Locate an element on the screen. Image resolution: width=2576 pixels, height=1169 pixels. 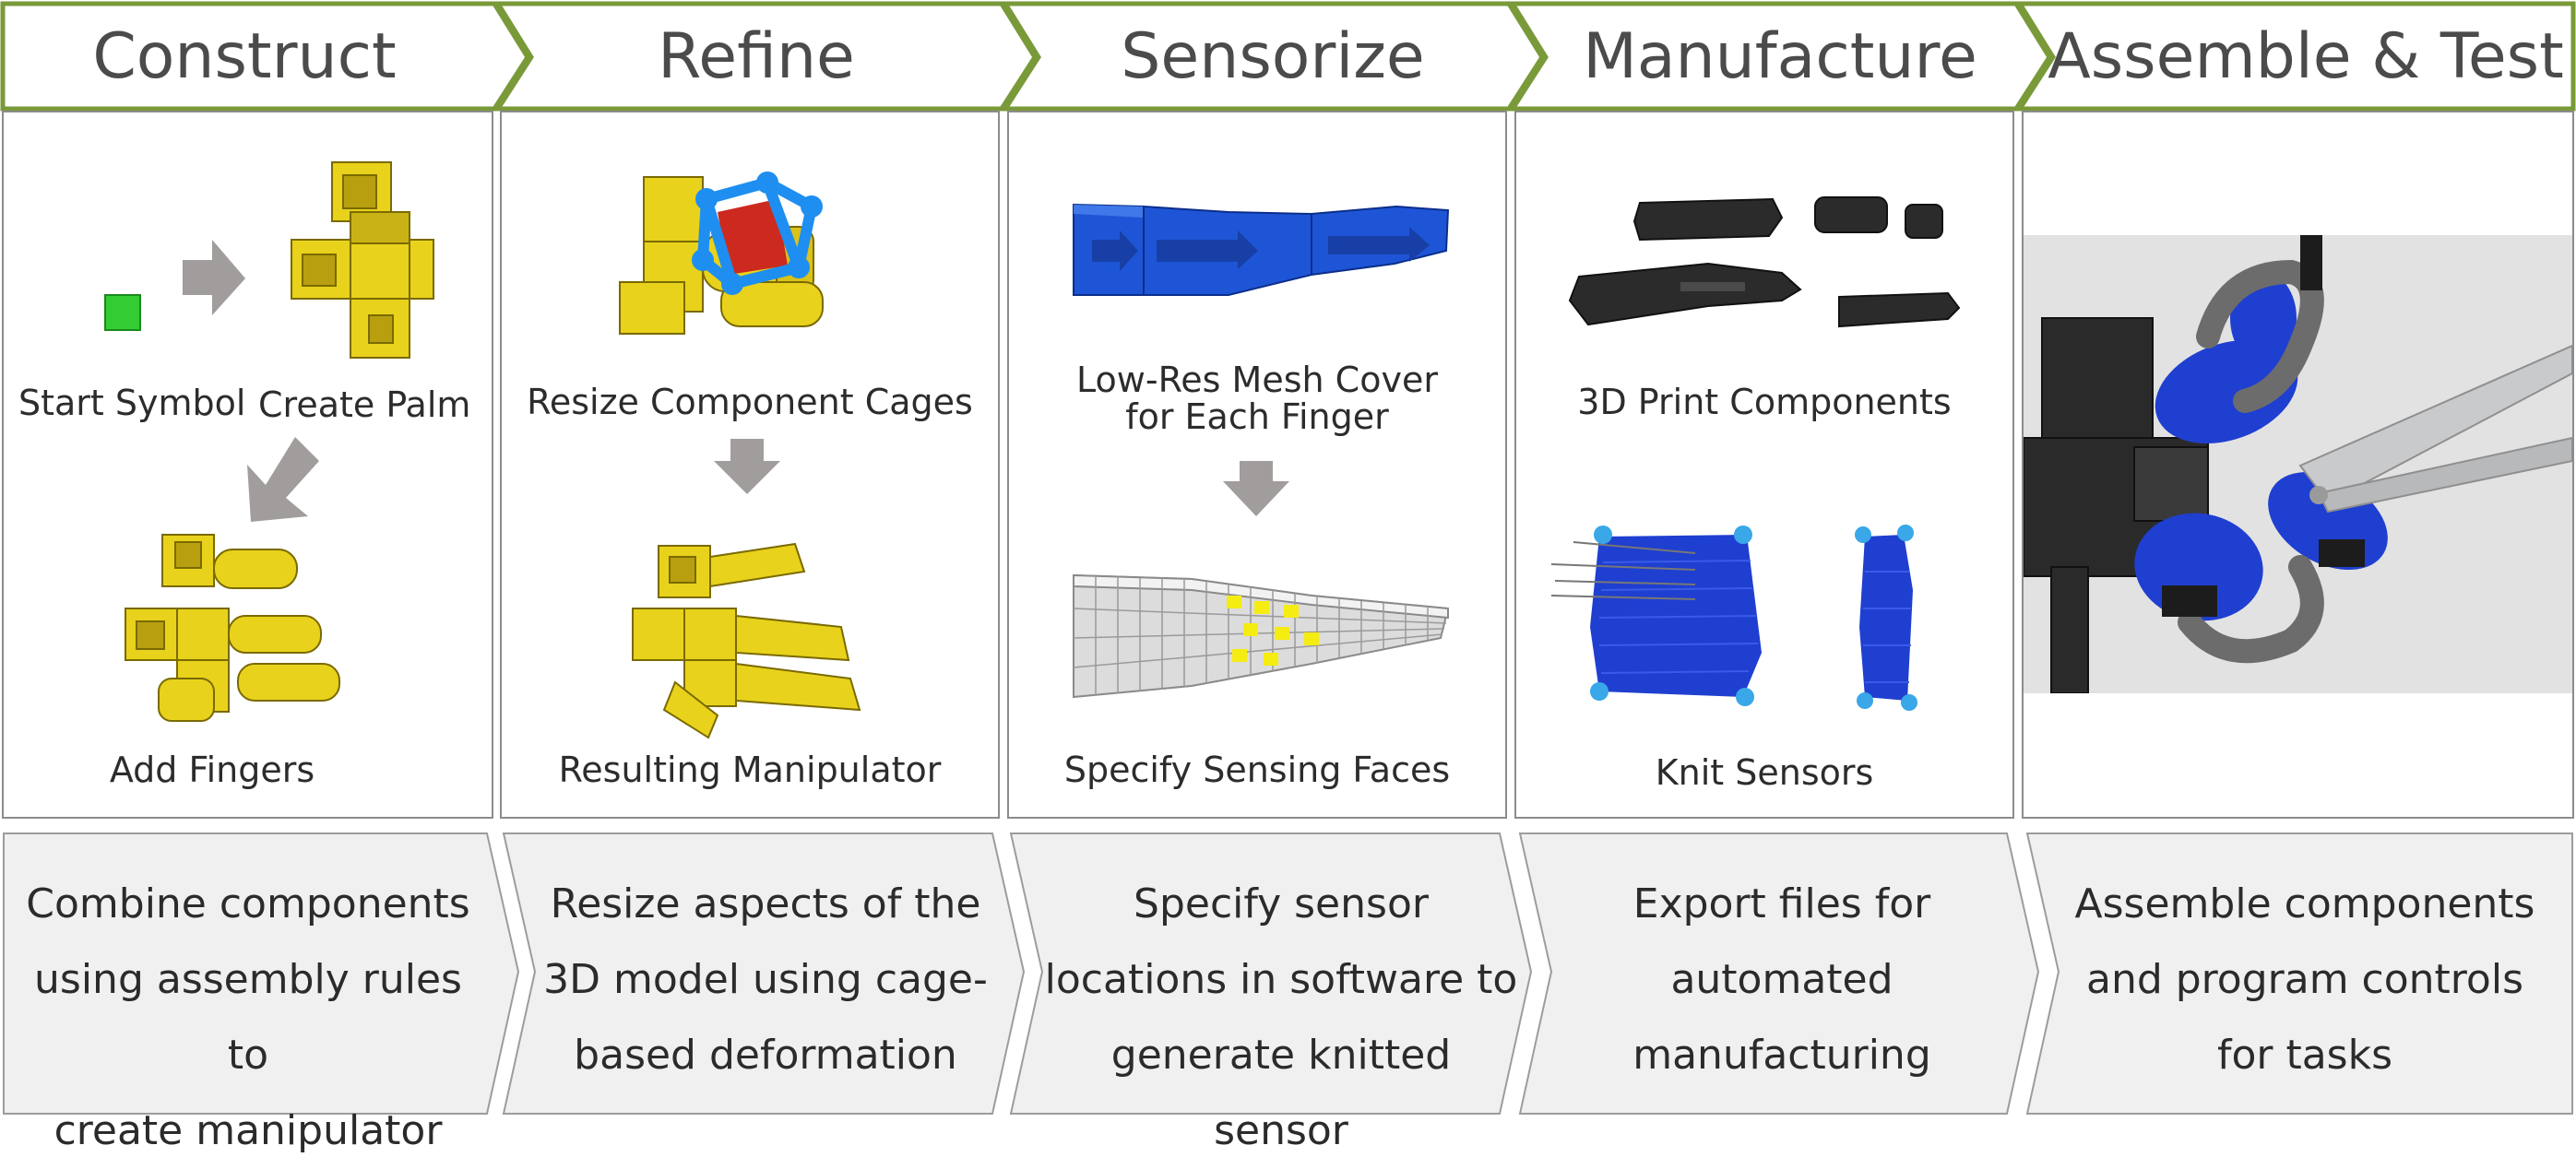
header-chevron-construct is located at coordinates (265, 57).